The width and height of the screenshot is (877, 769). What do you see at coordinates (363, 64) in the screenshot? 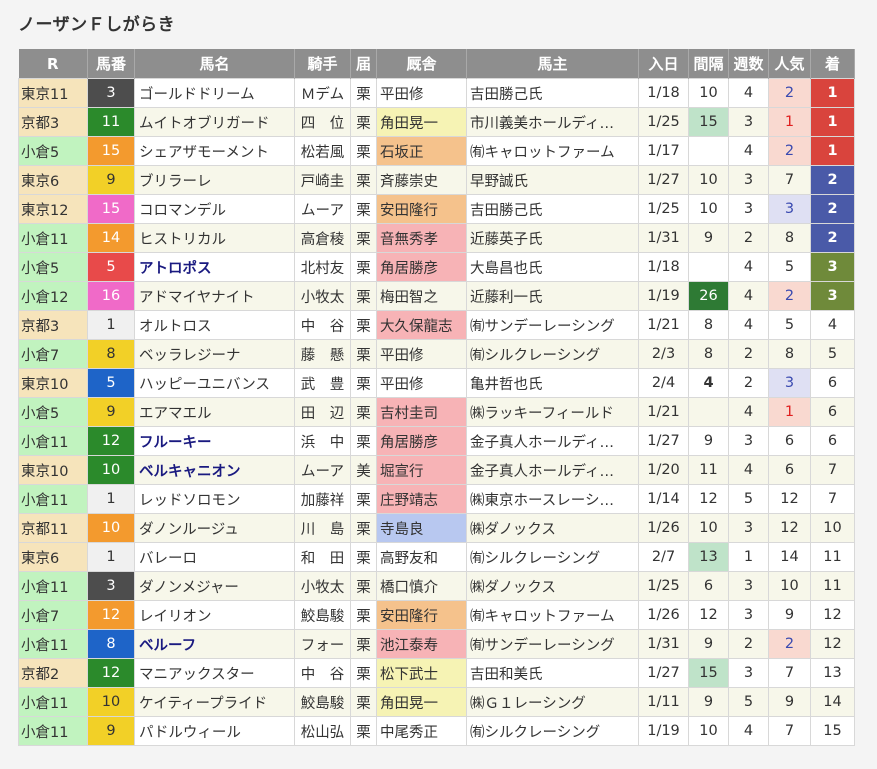
I see `header-todoke: 届` at bounding box center [363, 64].